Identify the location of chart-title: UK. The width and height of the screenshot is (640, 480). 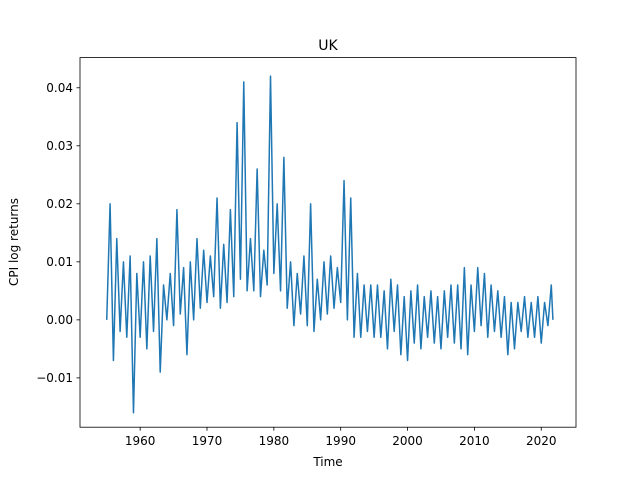
(328, 46).